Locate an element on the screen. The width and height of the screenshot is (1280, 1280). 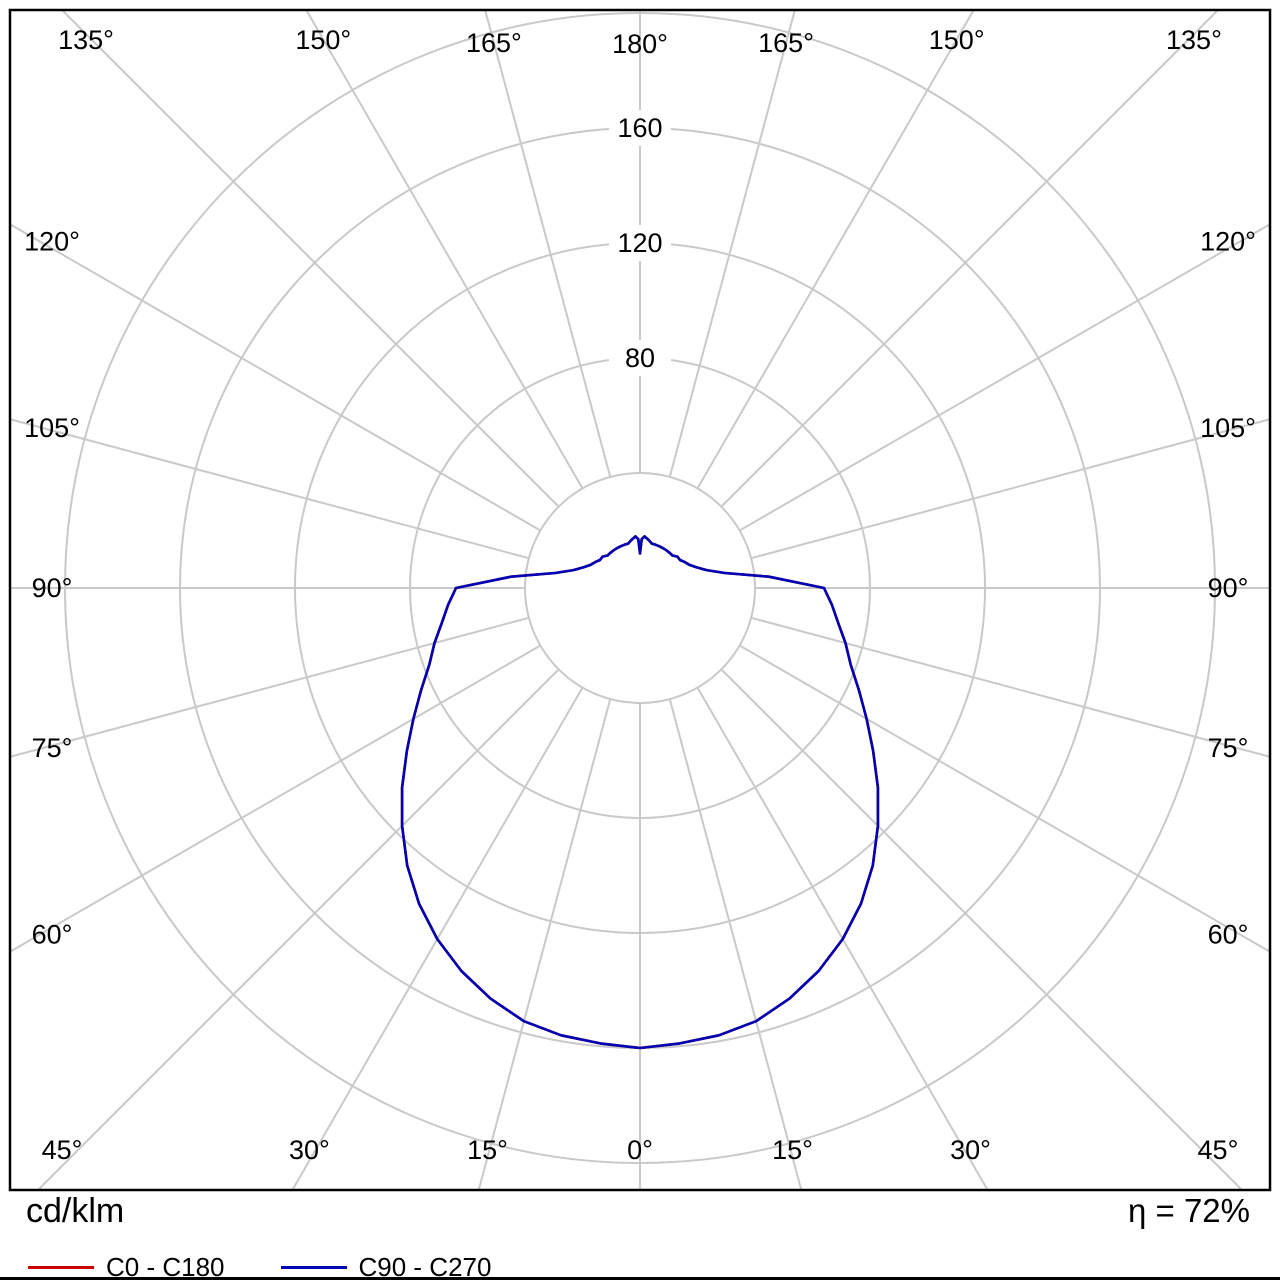
legend: C0 - C180 C90 - C270 is located at coordinates (287, 1266).